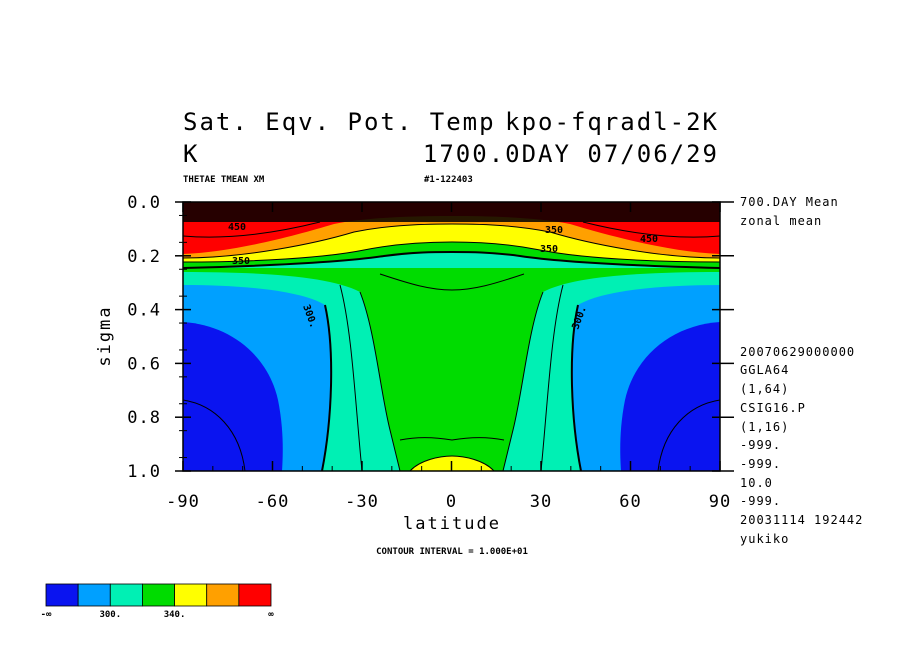  I want to click on colorbar: -∞ 300. 340. ∞, so click(157, 601).